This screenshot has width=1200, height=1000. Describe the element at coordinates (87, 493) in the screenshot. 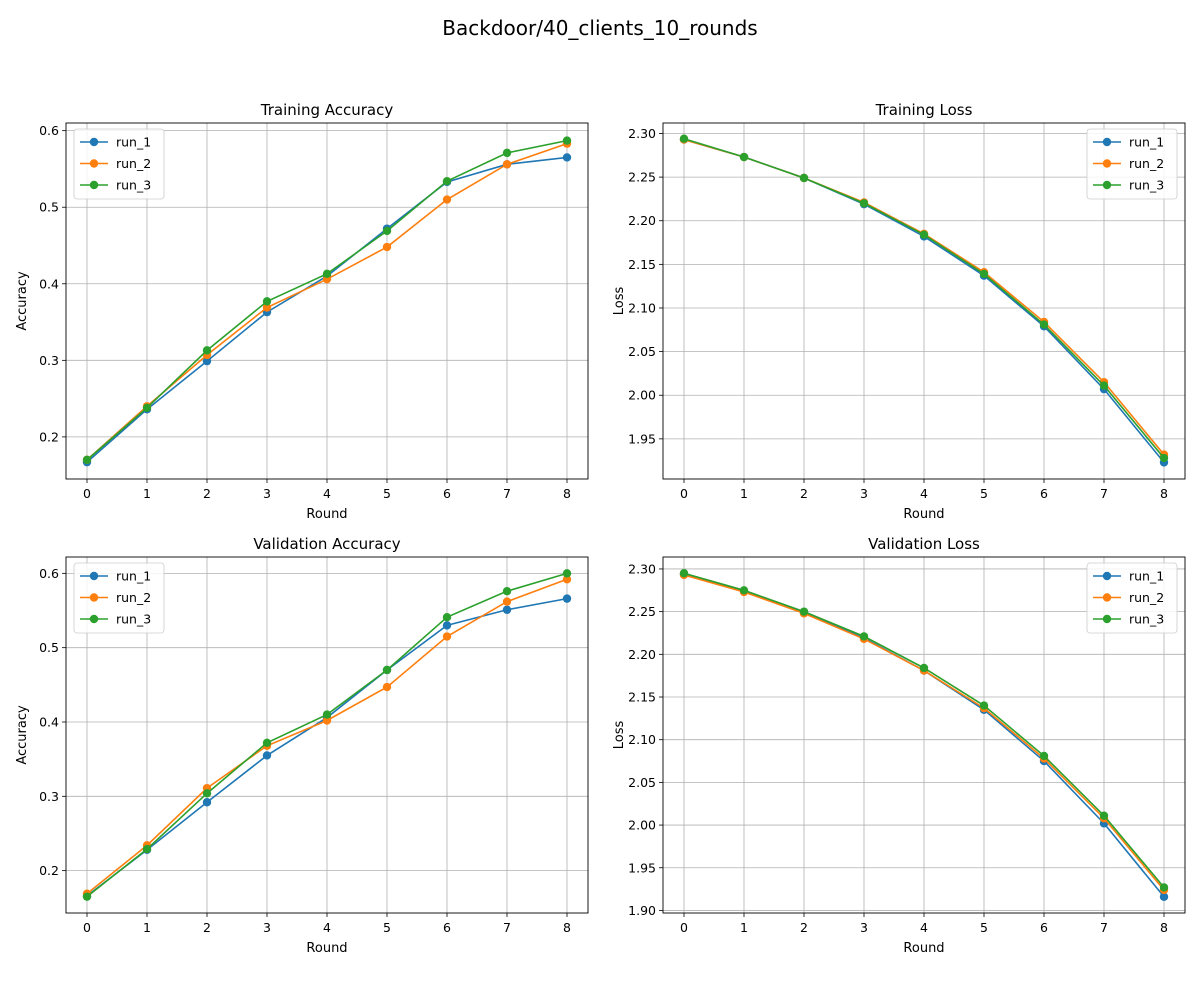

I see `training-accuracy-xtick-label-0: 0` at that location.